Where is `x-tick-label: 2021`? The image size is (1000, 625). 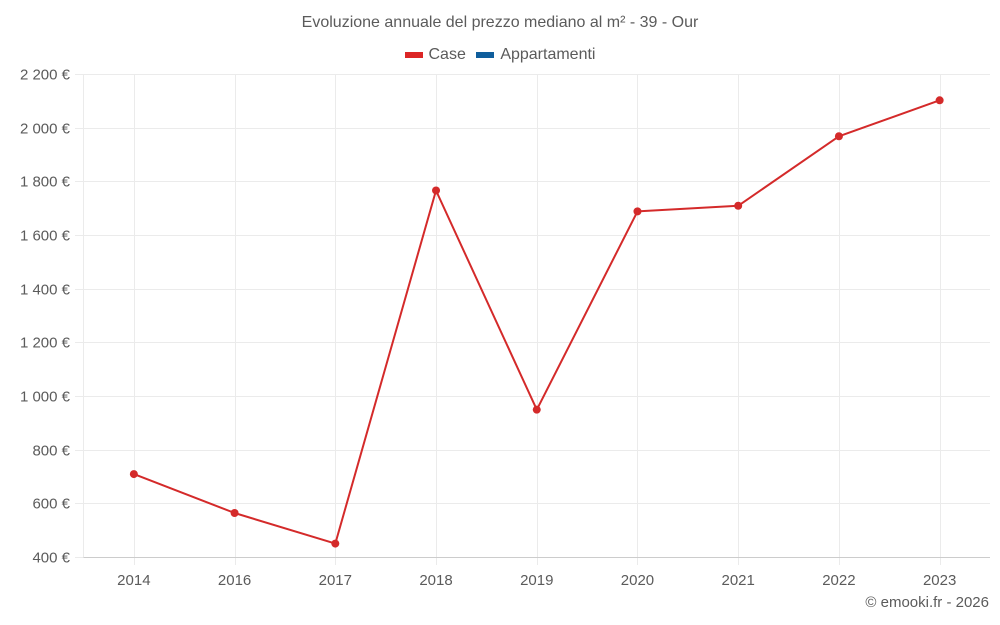 x-tick-label: 2021 is located at coordinates (738, 580).